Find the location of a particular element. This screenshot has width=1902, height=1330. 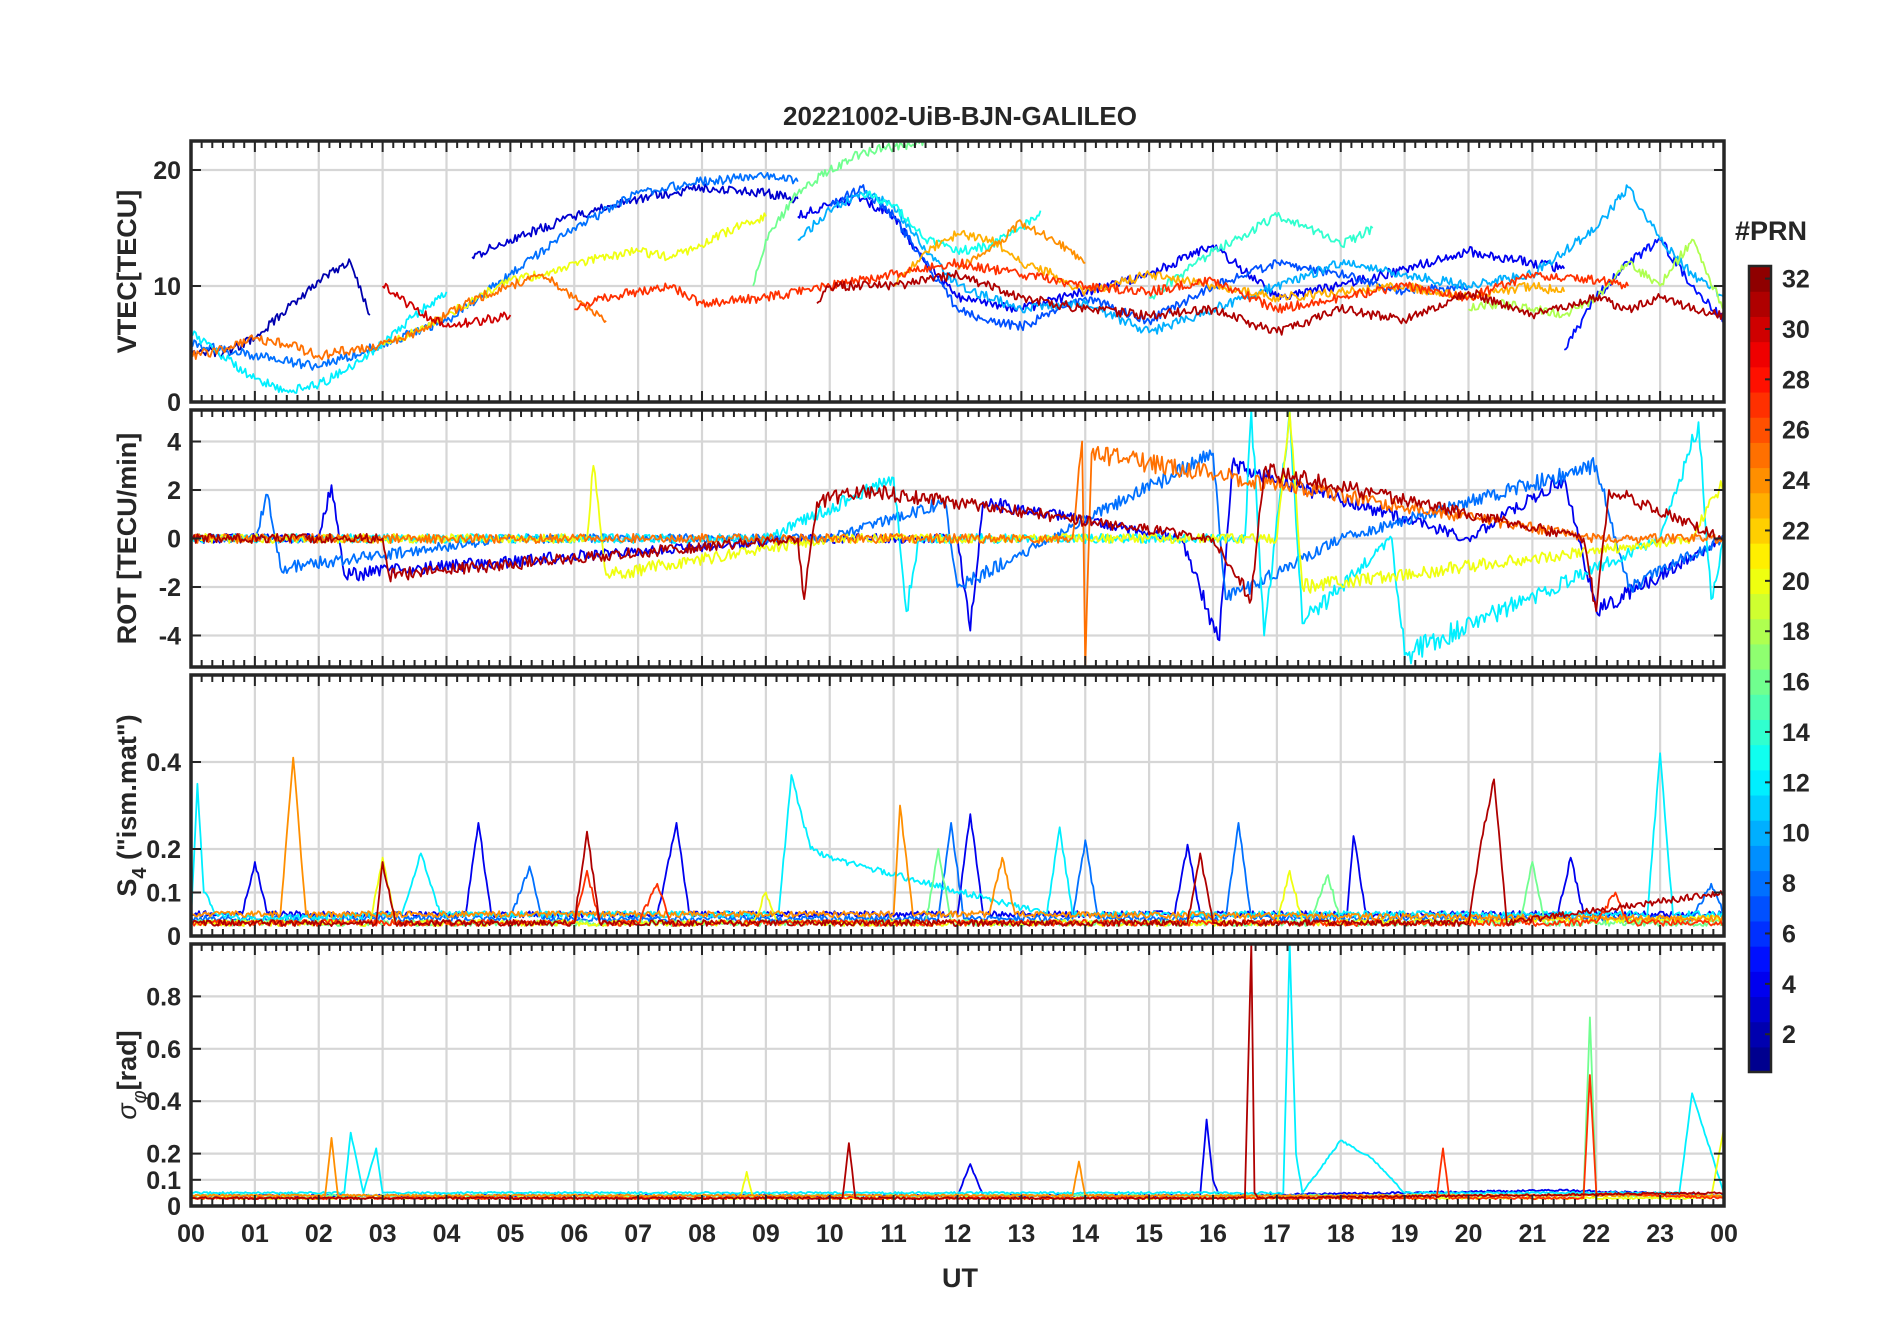

x-axis-label: UT is located at coordinates (960, 1278).